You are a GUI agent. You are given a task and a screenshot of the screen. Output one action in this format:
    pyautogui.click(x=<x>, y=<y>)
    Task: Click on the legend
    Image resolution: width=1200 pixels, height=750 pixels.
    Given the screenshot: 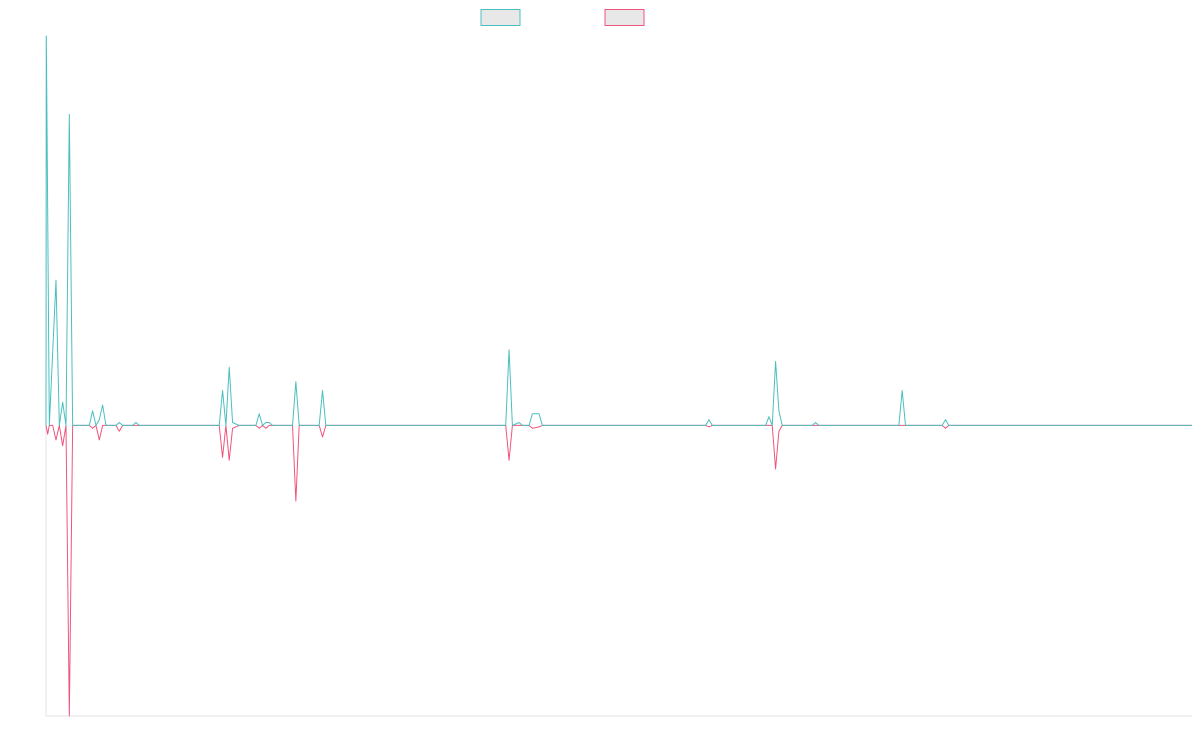 What is the action you would take?
    pyautogui.click(x=562, y=17)
    